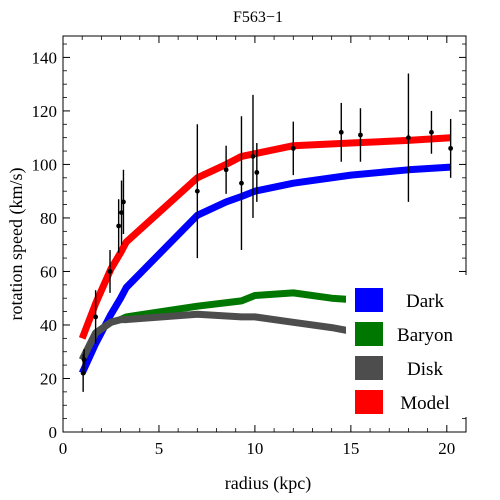 The width and height of the screenshot is (500, 500). I want to click on legend-label-disk: Disk, so click(425, 369).